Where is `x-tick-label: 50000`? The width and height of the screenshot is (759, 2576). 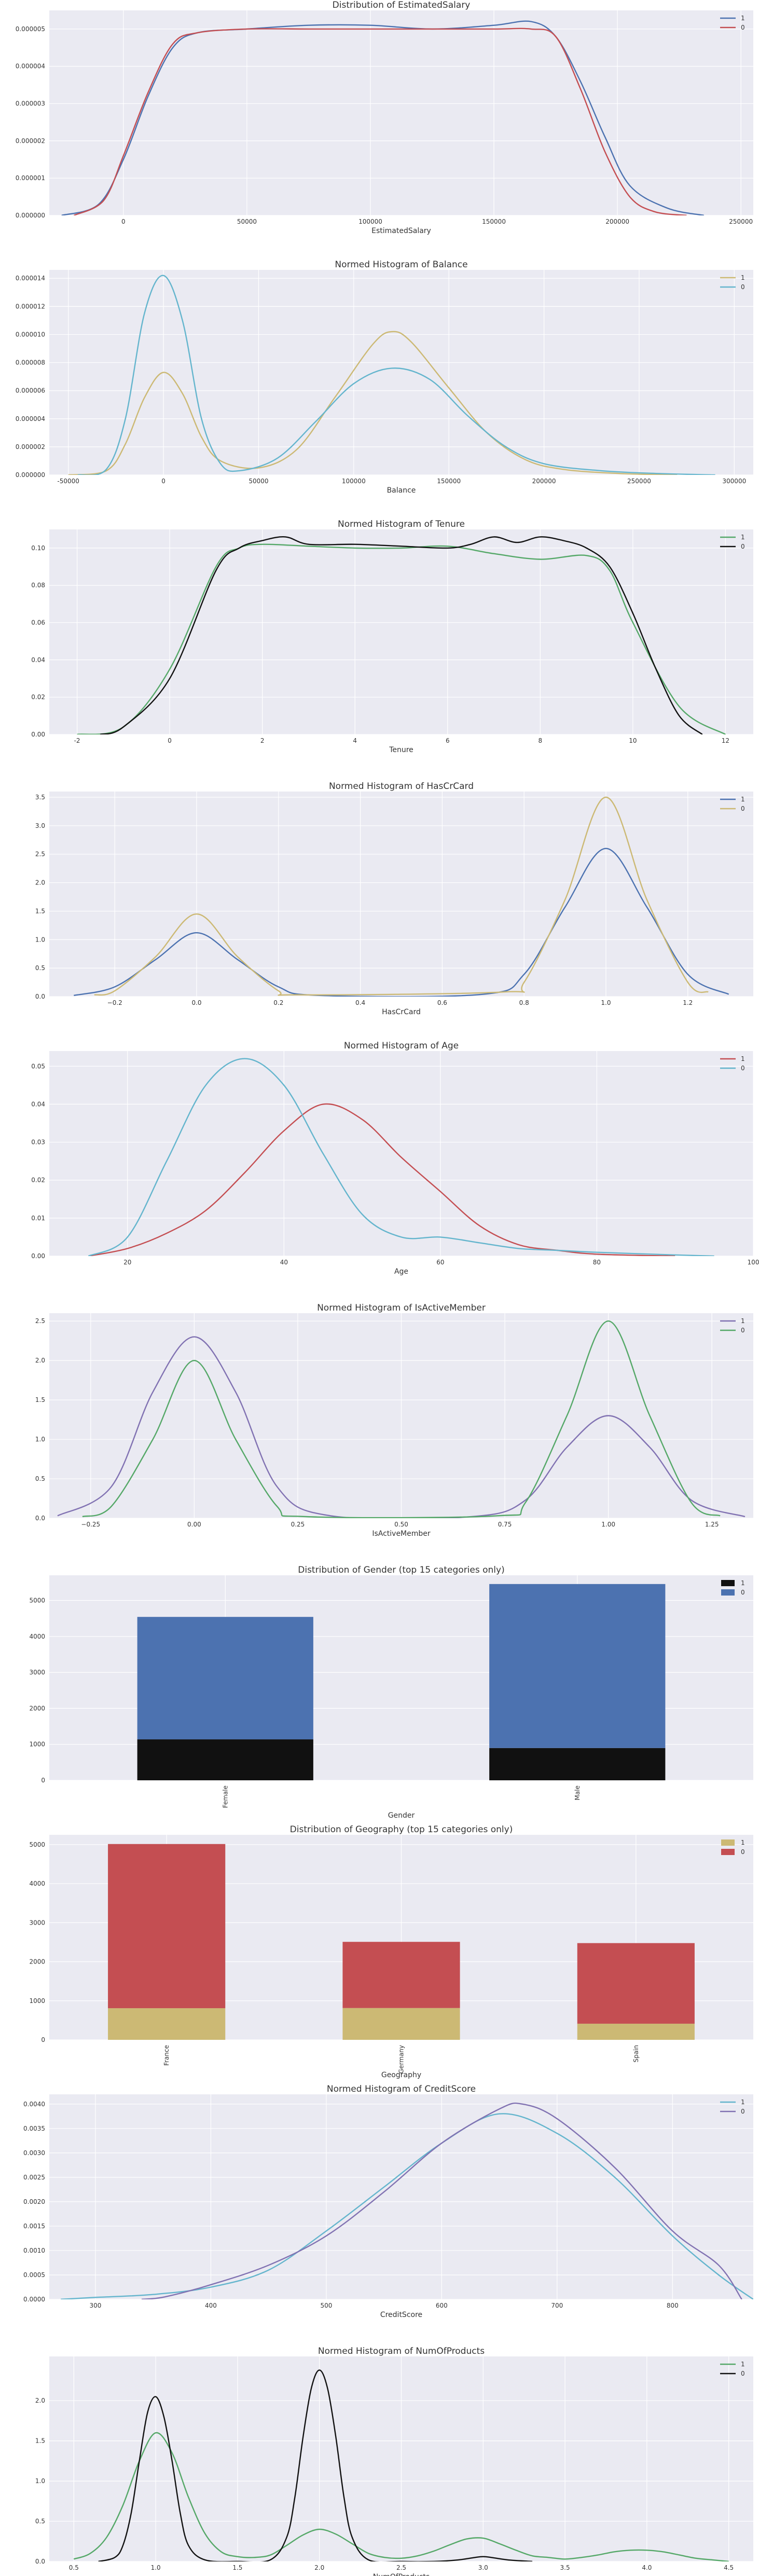 x-tick-label: 50000 is located at coordinates (247, 221).